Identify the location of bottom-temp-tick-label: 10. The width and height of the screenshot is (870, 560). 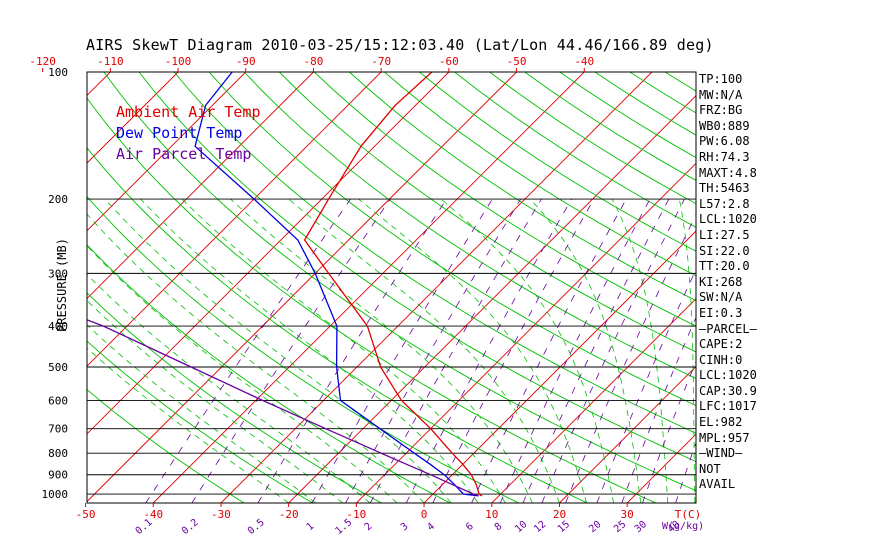
(491, 514).